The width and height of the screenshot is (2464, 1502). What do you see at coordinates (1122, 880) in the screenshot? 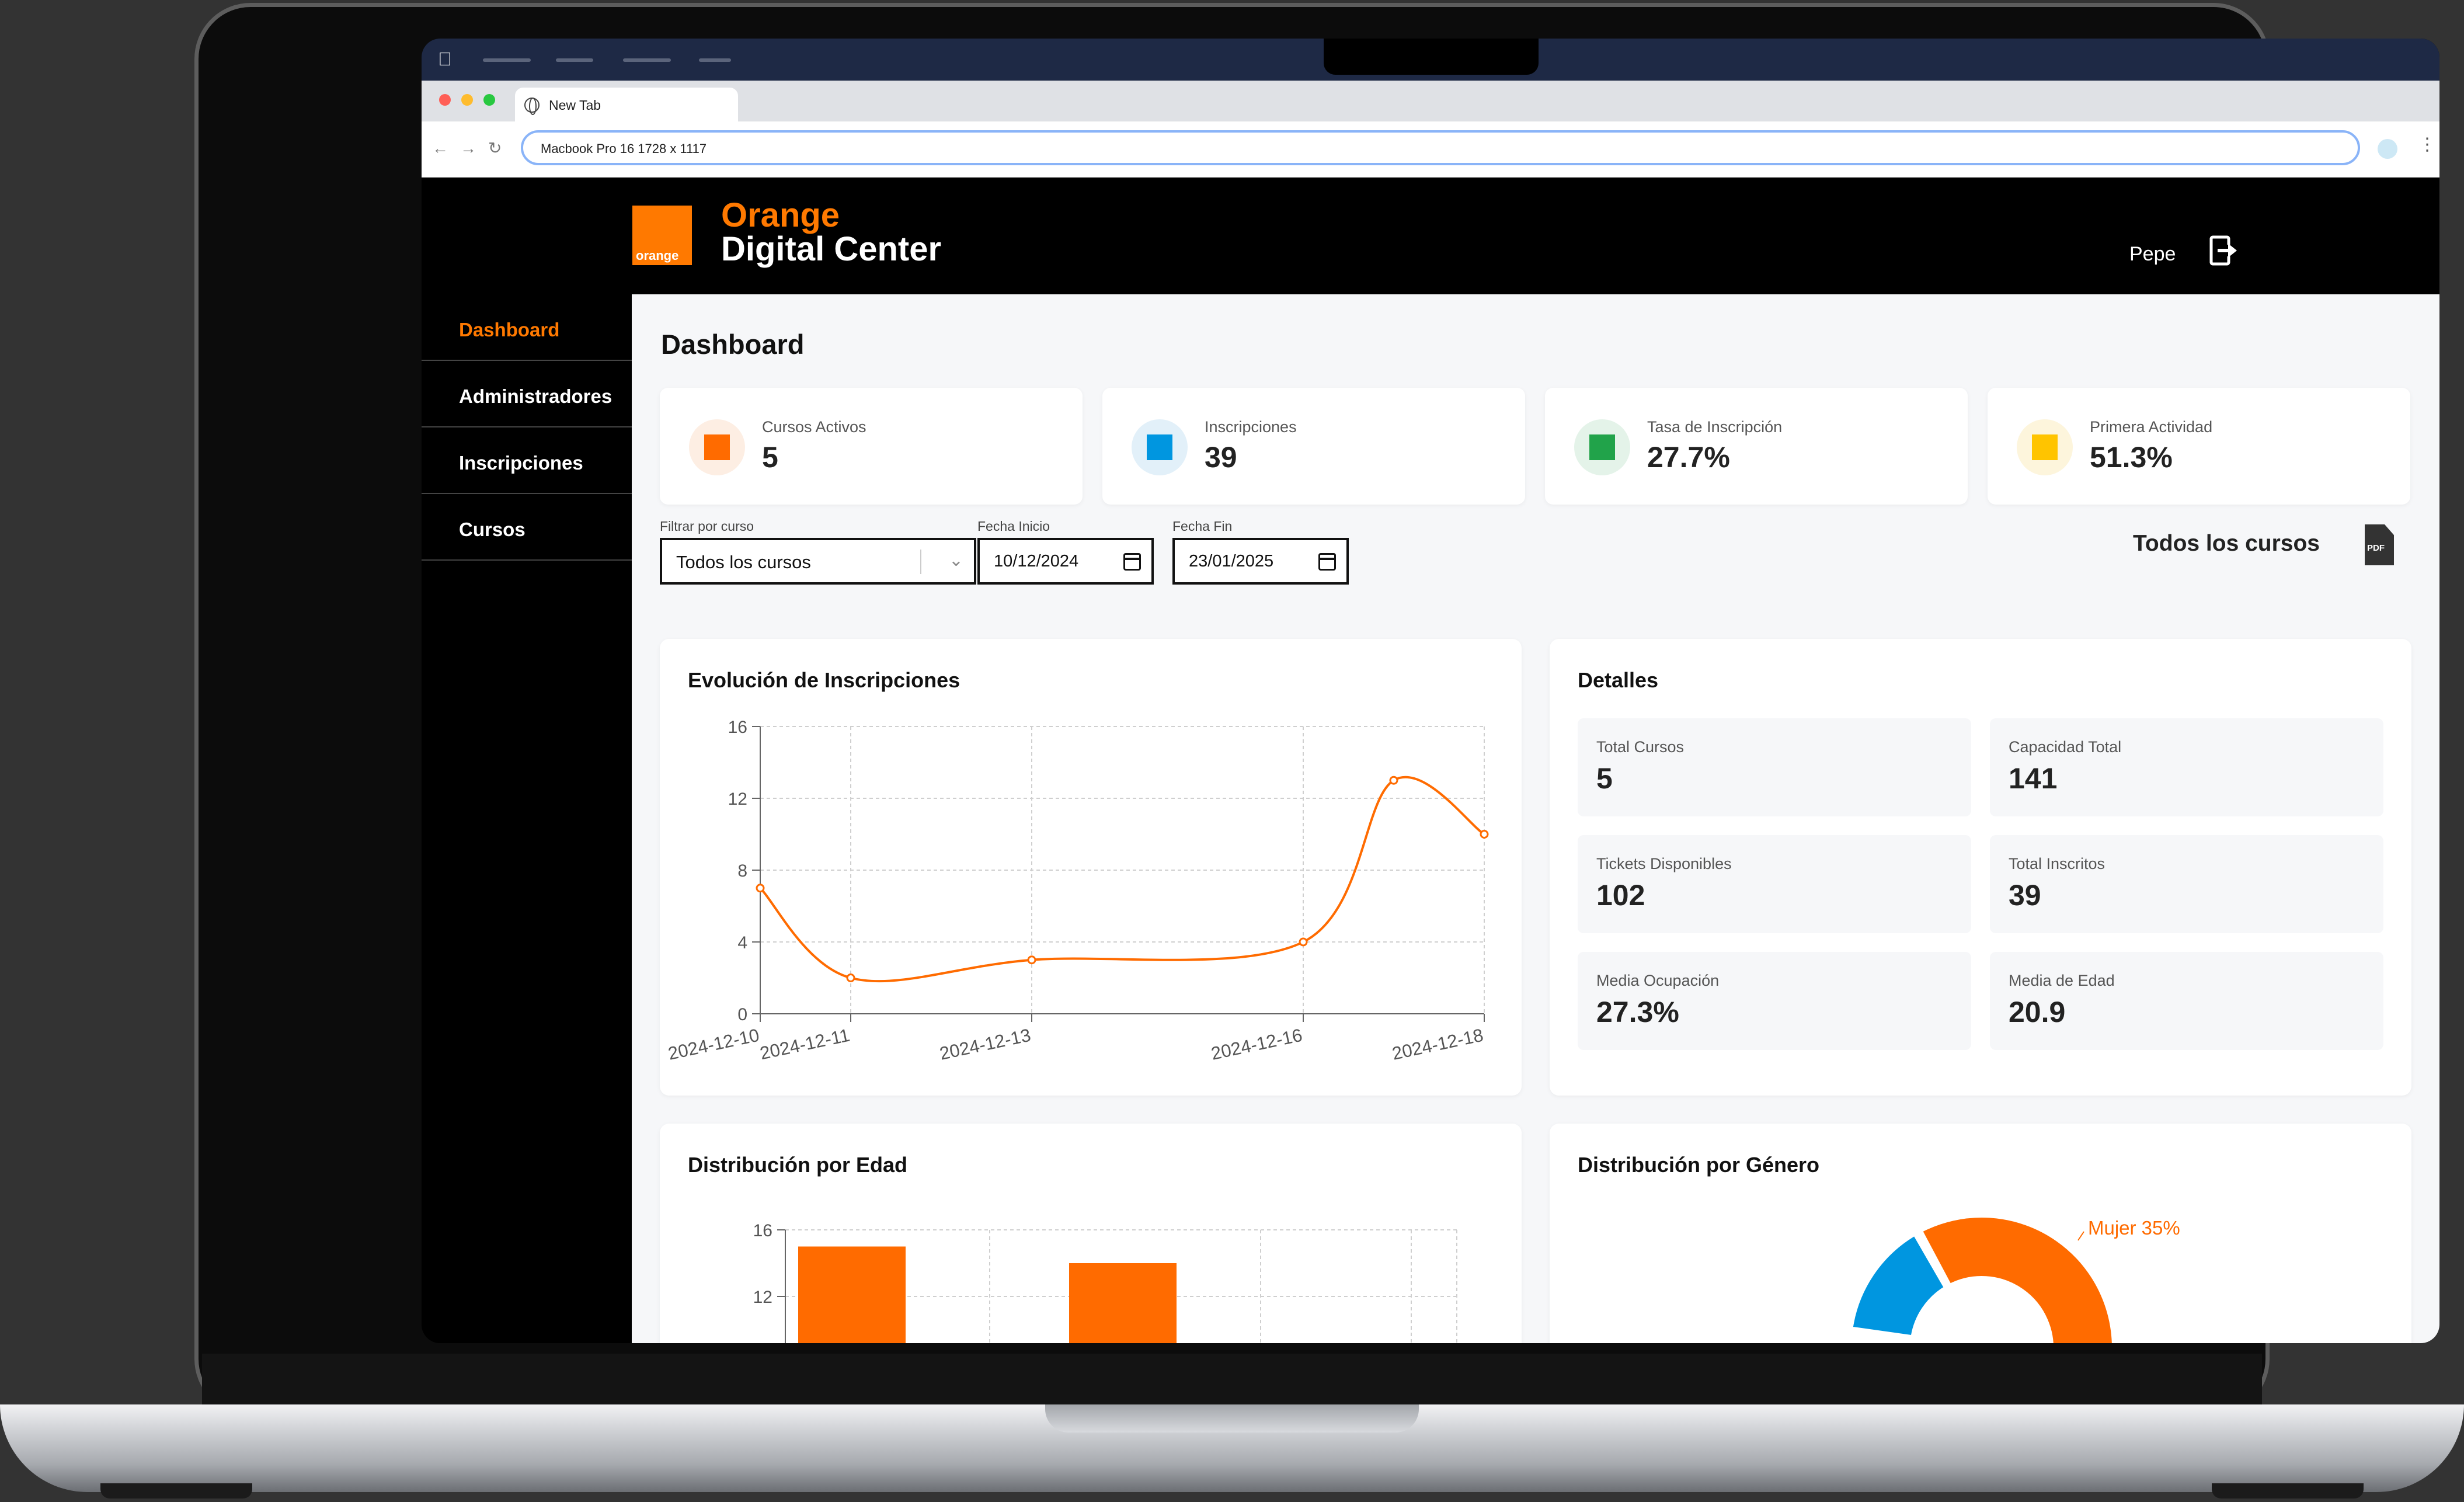
I see `series-line` at bounding box center [1122, 880].